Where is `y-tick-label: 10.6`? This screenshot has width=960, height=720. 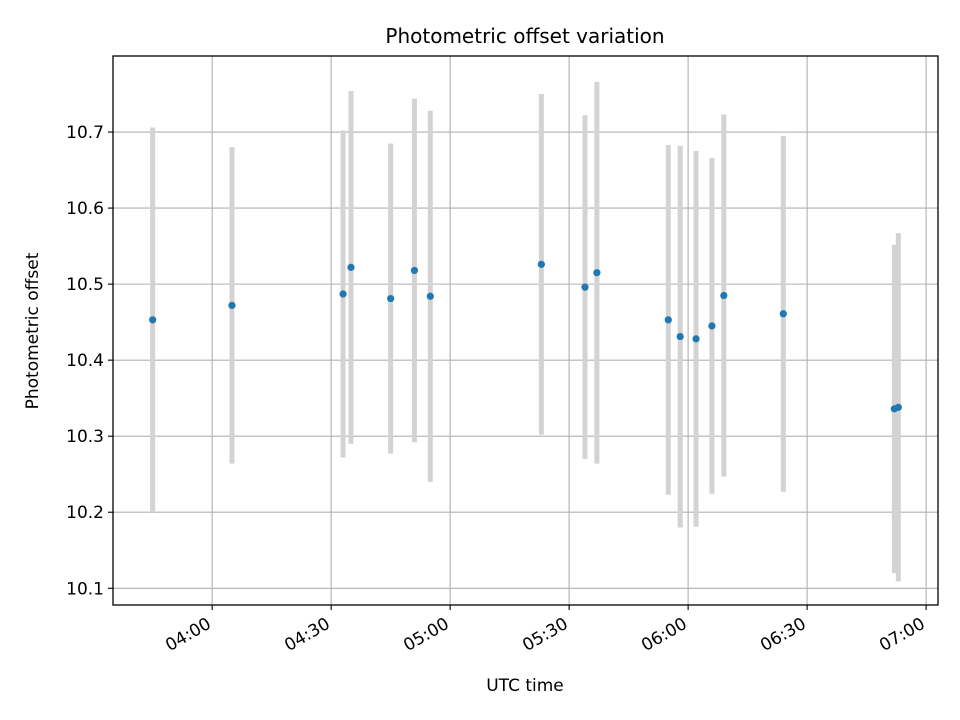
y-tick-label: 10.6 is located at coordinates (85, 209).